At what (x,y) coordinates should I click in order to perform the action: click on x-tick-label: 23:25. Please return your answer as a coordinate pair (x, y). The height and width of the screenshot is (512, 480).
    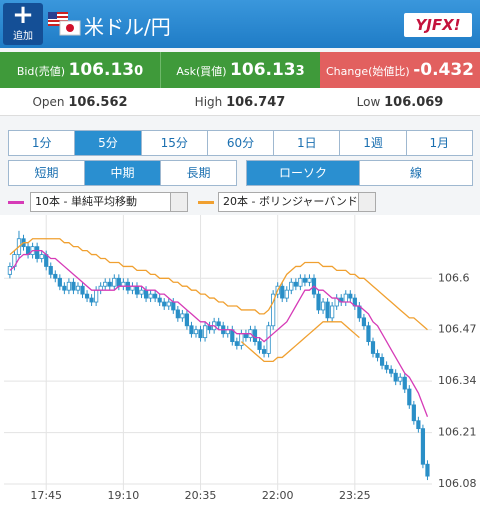
    Looking at the image, I should click on (355, 495).